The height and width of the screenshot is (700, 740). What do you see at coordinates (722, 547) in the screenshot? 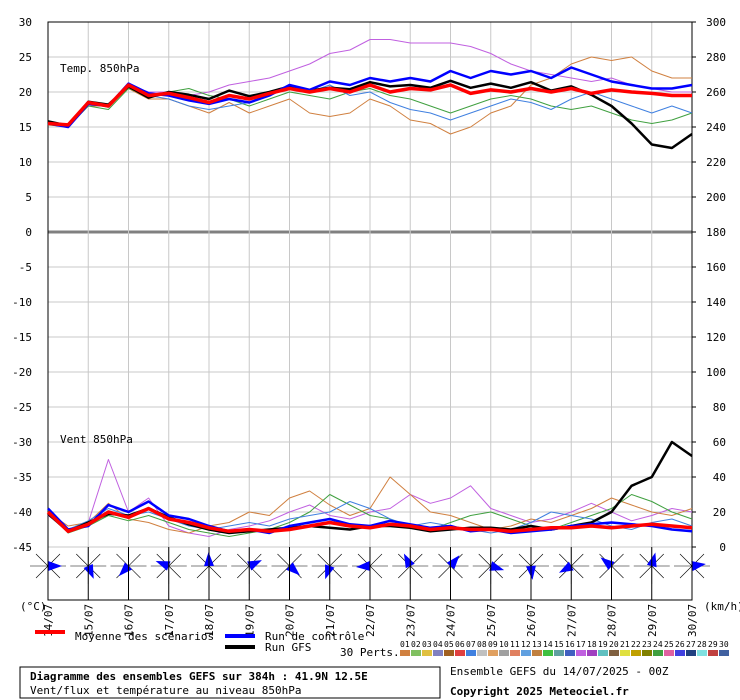
I see `y2-tick-label: 0` at bounding box center [722, 547].